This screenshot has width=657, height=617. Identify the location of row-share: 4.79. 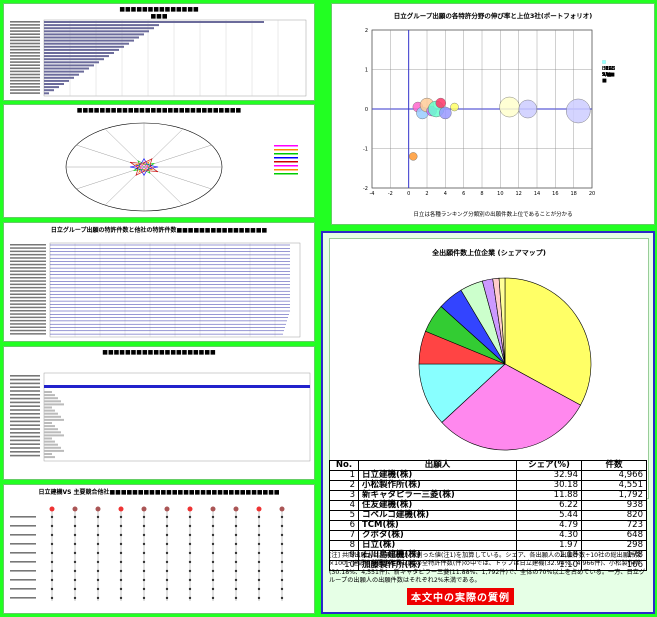
(549, 525).